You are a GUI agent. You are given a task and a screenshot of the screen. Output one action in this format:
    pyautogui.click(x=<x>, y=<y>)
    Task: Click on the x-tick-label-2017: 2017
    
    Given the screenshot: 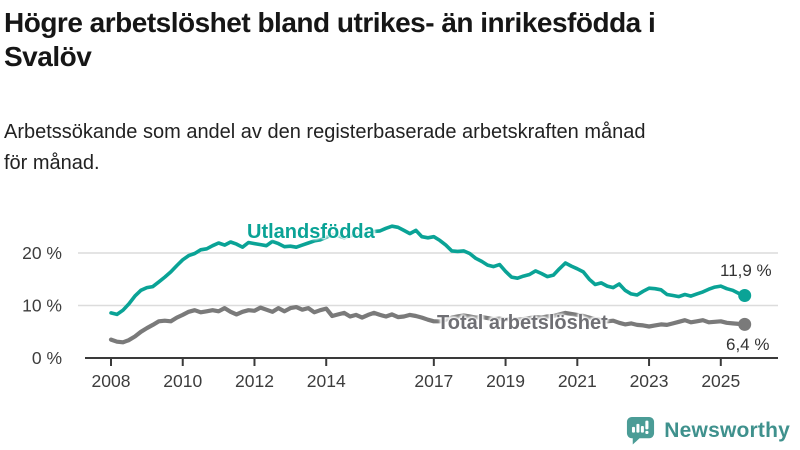 What is the action you would take?
    pyautogui.click(x=433, y=381)
    